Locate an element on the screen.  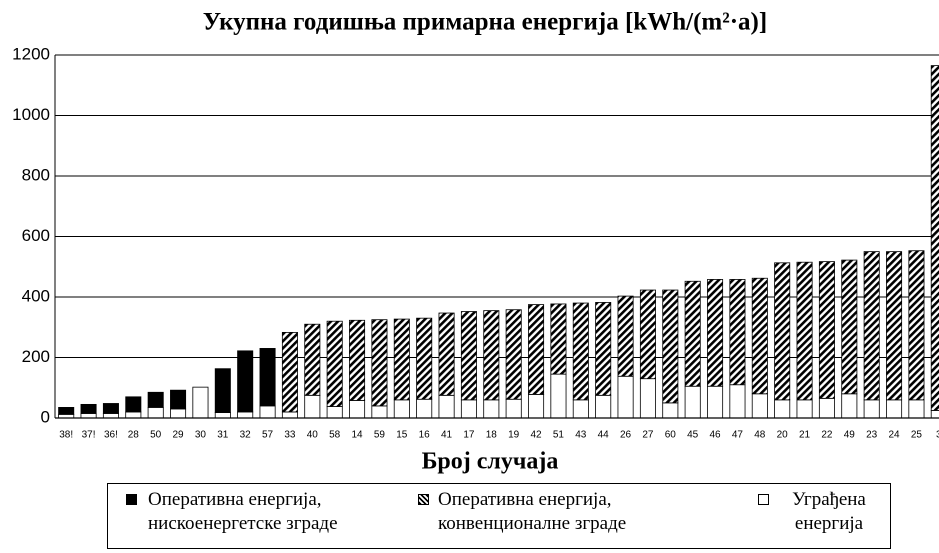
x-tick-label: 47 is located at coordinates (738, 435).